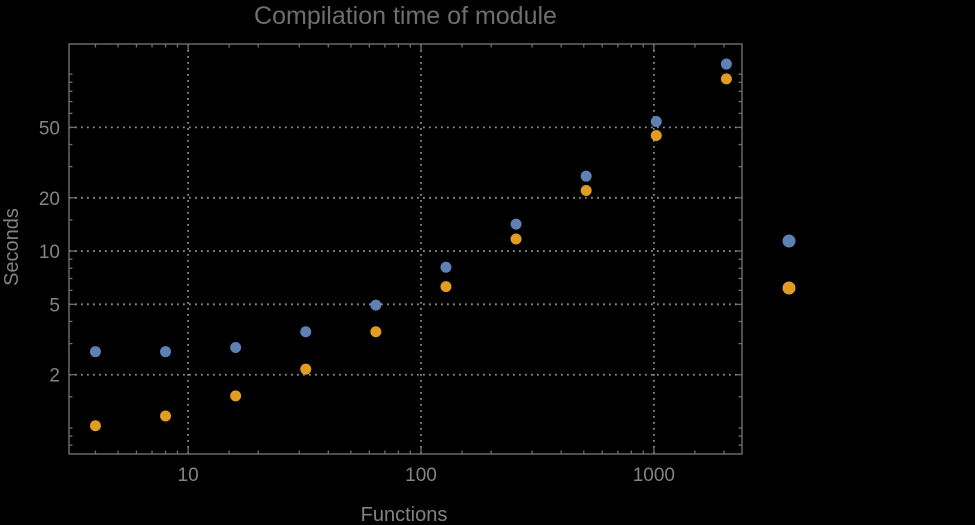  Describe the element at coordinates (421, 475) in the screenshot. I see `x-tick-label: 100` at that location.